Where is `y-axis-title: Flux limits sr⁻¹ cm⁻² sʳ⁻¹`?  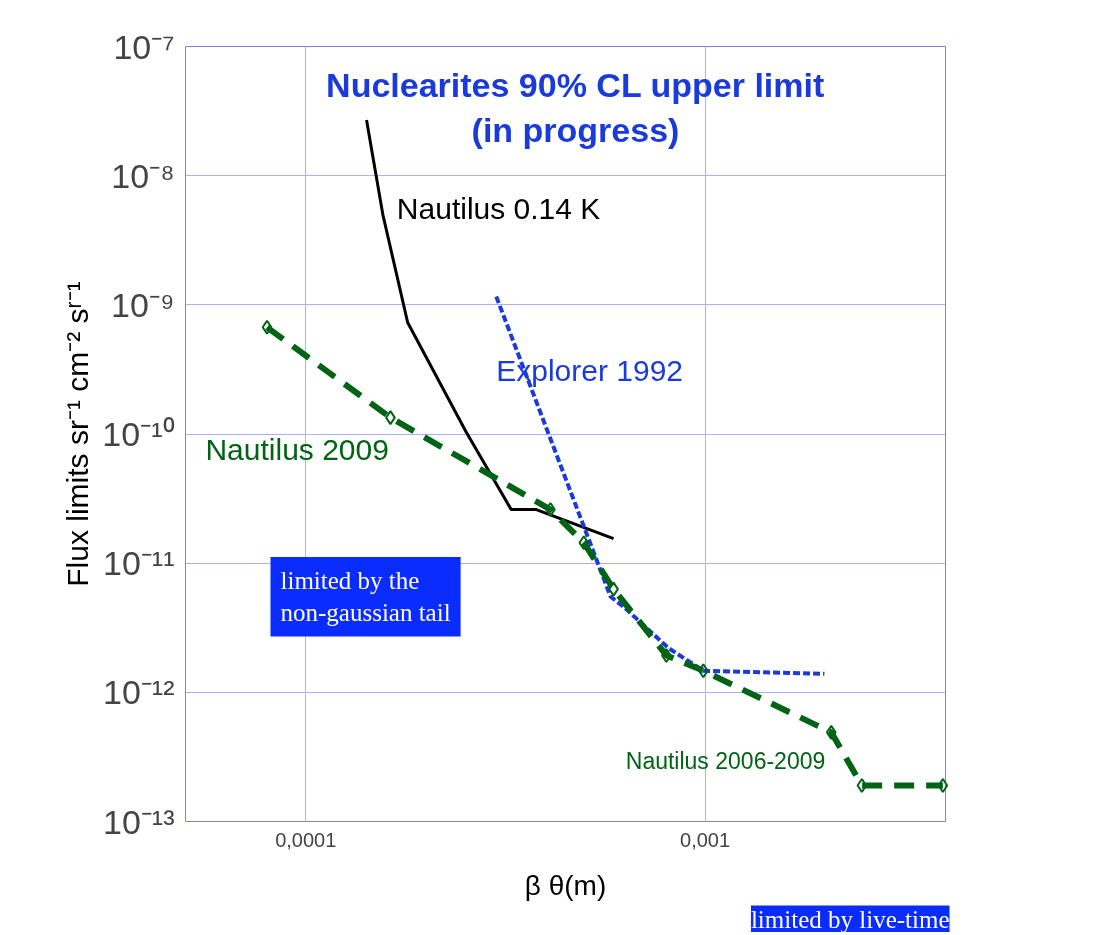 y-axis-title: Flux limits sr⁻¹ cm⁻² sʳ⁻¹ is located at coordinates (78, 434).